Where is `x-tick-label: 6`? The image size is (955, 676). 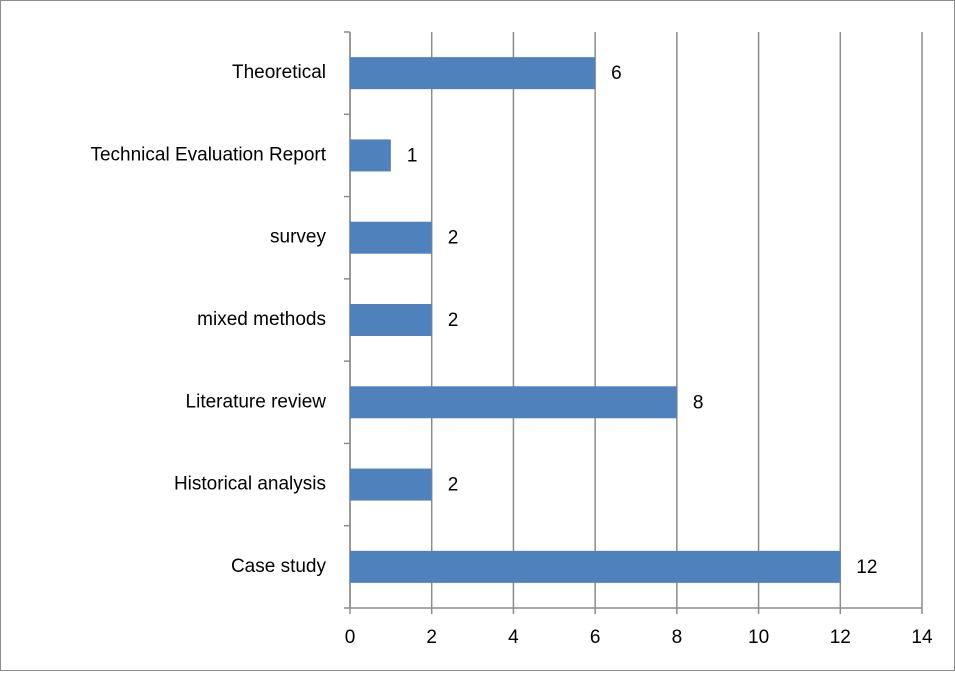
x-tick-label: 6 is located at coordinates (595, 637).